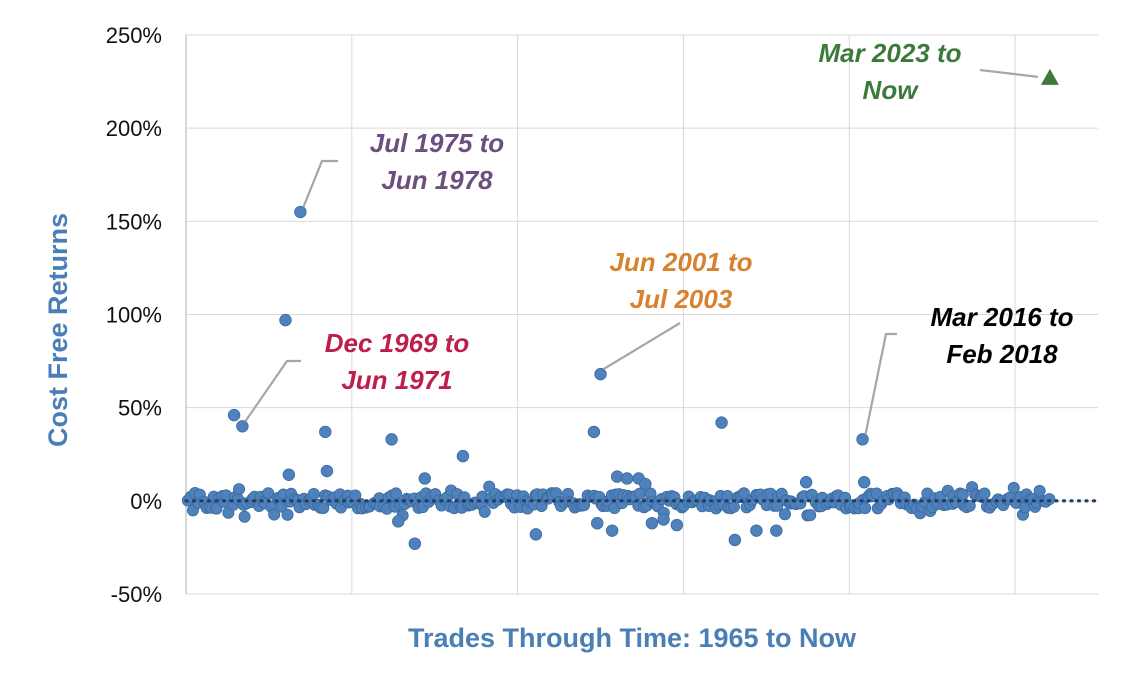 The image size is (1140, 695). I want to click on annotation-text: Feb 2018, so click(1002, 354).